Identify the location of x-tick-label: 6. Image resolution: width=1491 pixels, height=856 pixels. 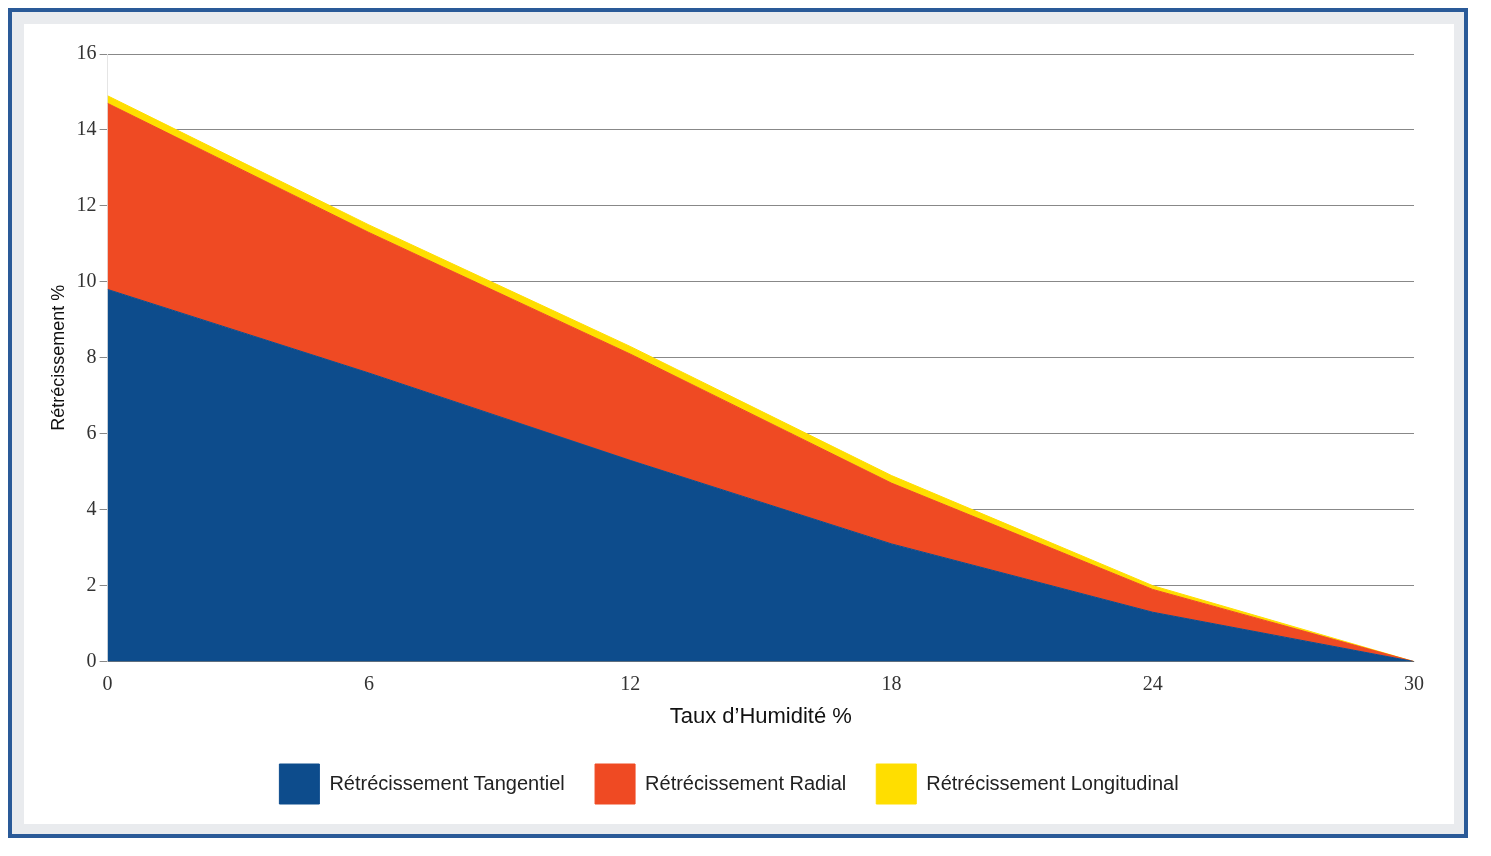
(368, 682).